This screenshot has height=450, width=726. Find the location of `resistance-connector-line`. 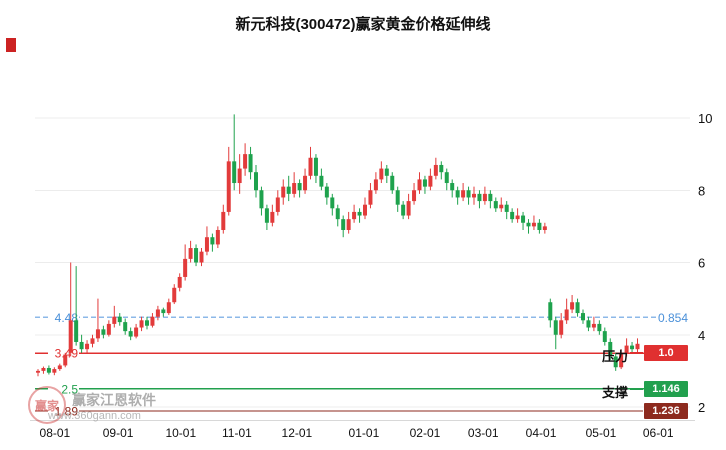

resistance-connector-line is located at coordinates (636, 353).